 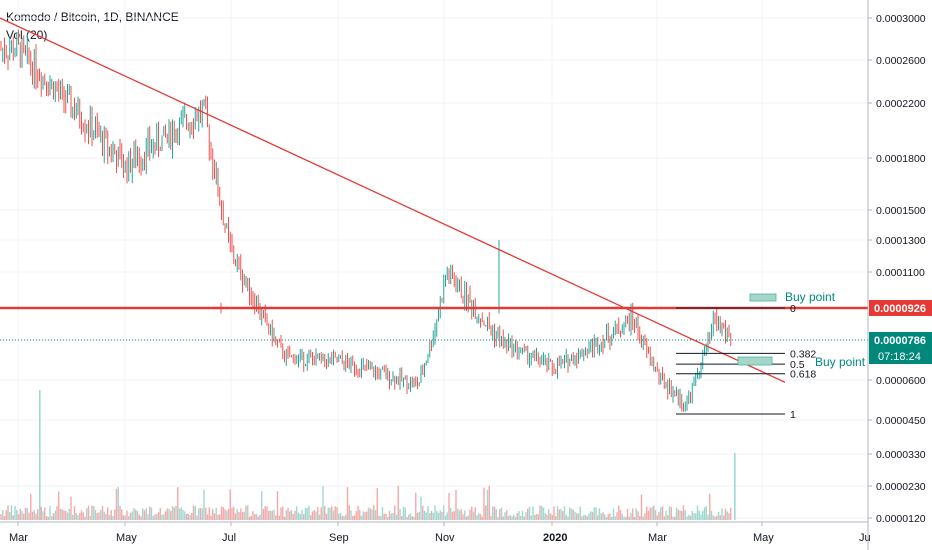 I want to click on price-tick-label: 0.0000330, so click(x=901, y=455).